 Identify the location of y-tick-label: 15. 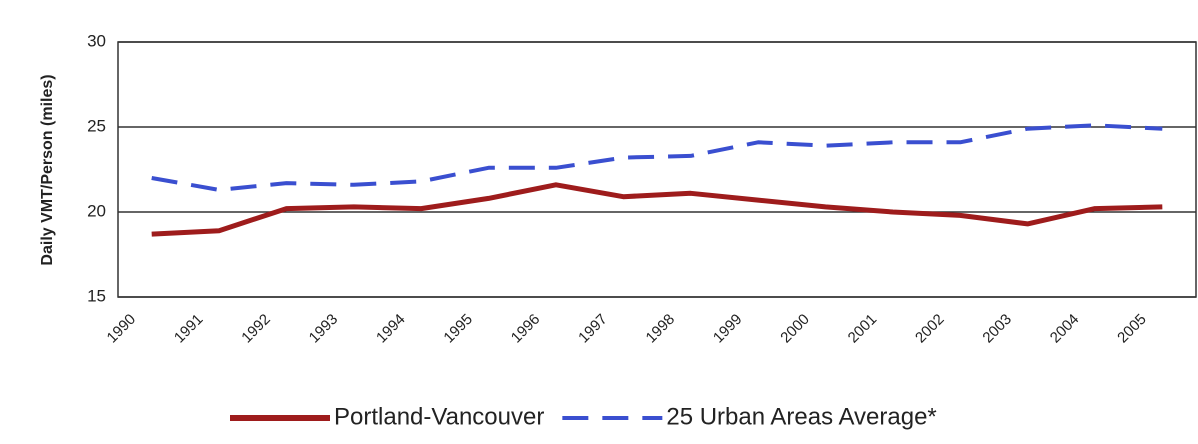
(96, 295).